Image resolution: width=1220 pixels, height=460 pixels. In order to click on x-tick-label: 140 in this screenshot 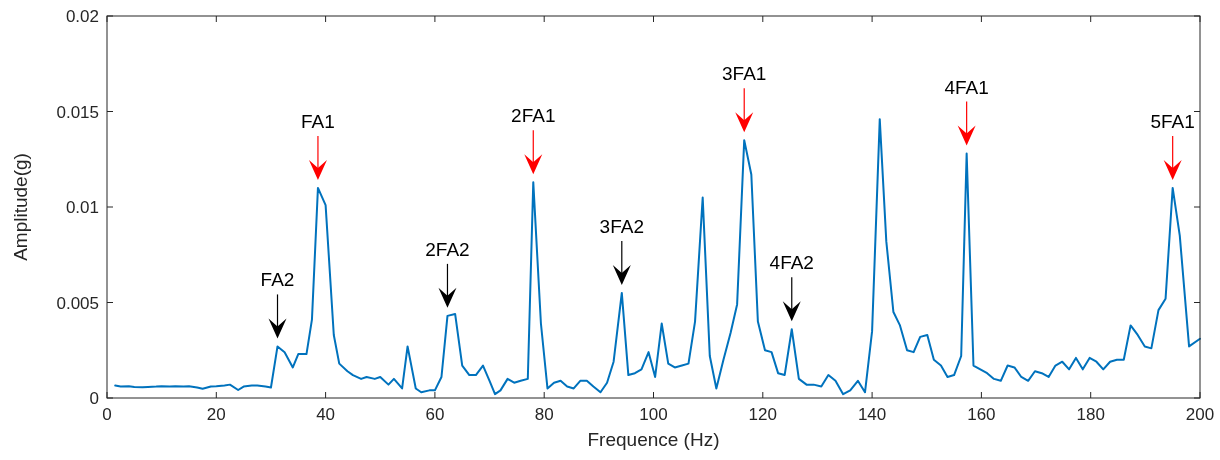, I will do `click(872, 414)`.